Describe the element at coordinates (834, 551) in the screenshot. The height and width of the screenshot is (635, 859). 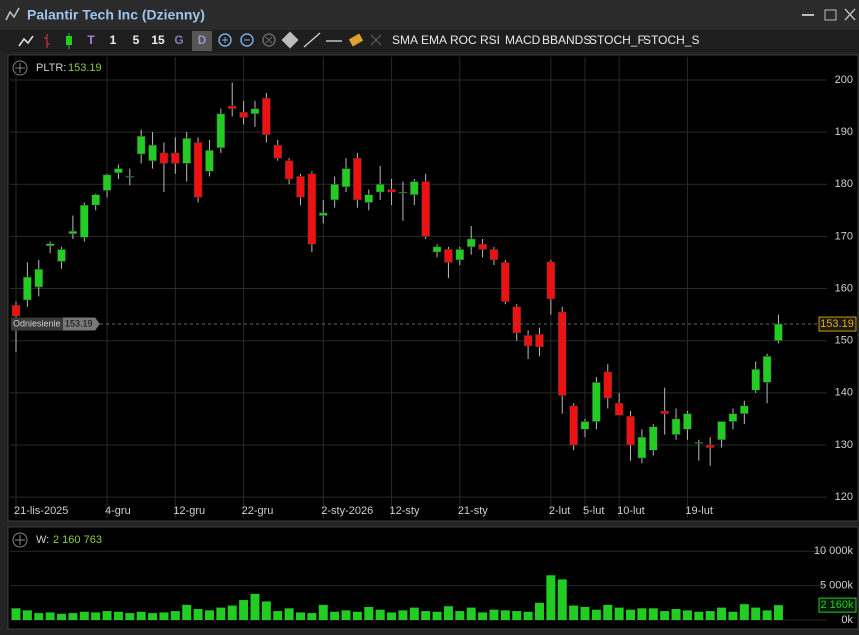
I see `y-tick-label: 10 000k` at that location.